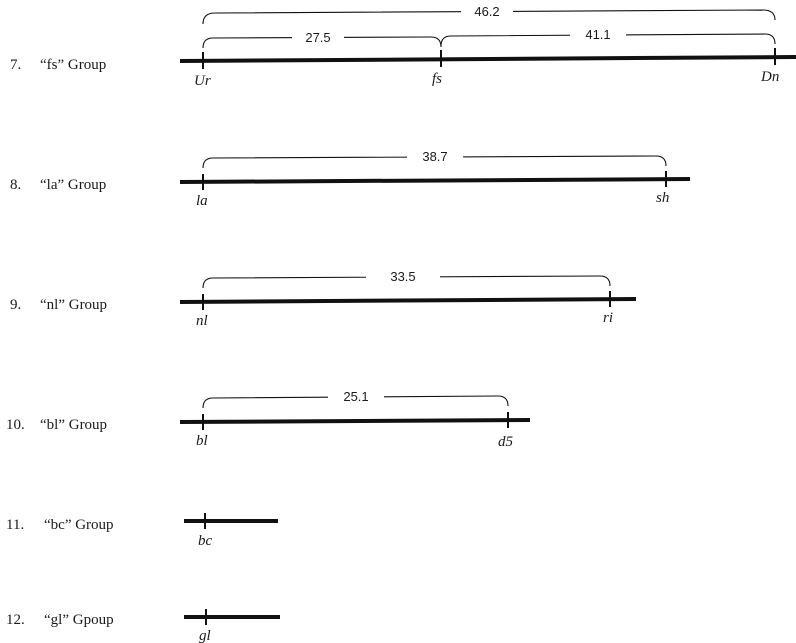  Describe the element at coordinates (15, 305) in the screenshot. I see `group-number: 9.` at that location.